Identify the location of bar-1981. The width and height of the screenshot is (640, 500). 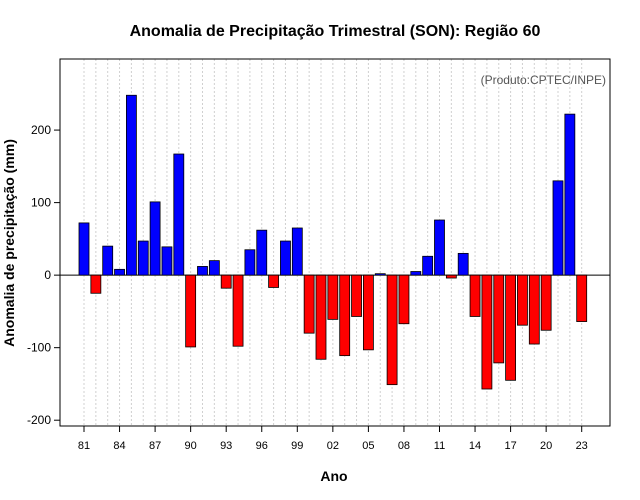
(84, 249).